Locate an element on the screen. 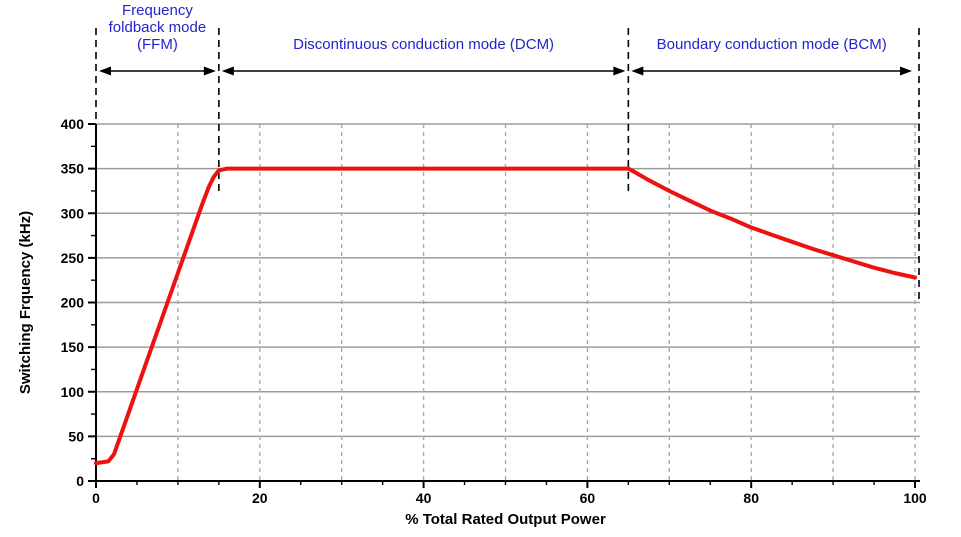 The image size is (961, 537). x-tick-label: 80 is located at coordinates (751, 498).